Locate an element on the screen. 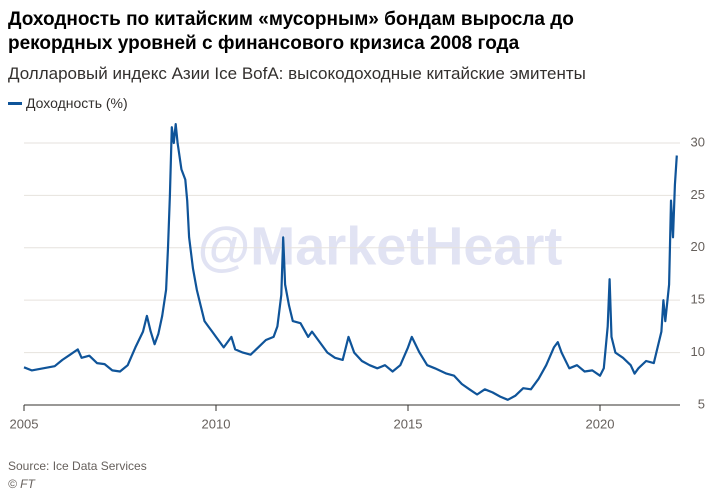 The image size is (715, 497). x-tick-label: 2020 is located at coordinates (600, 423).